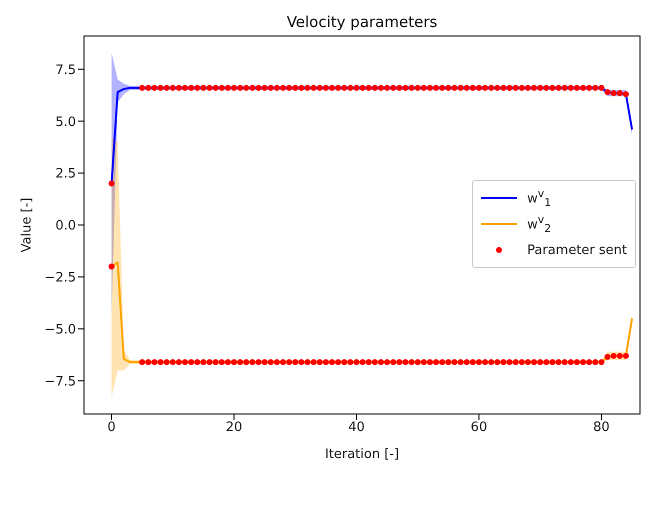 Image resolution: width=646 pixels, height=510 pixels. Describe the element at coordinates (60, 382) in the screenshot. I see `y-tick-label: −7.5` at that location.